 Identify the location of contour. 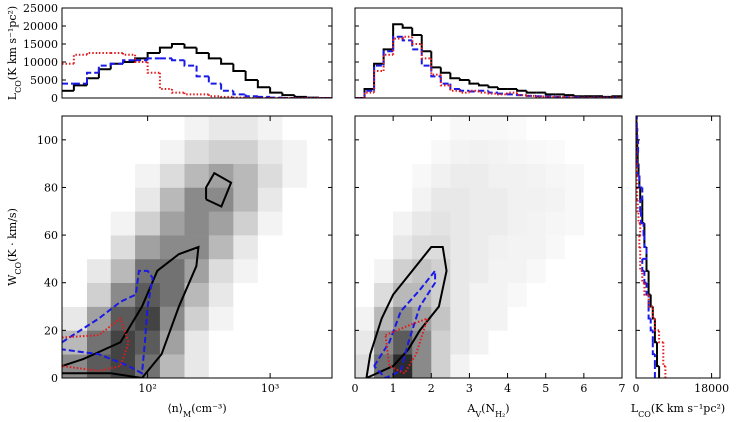
(96, 344).